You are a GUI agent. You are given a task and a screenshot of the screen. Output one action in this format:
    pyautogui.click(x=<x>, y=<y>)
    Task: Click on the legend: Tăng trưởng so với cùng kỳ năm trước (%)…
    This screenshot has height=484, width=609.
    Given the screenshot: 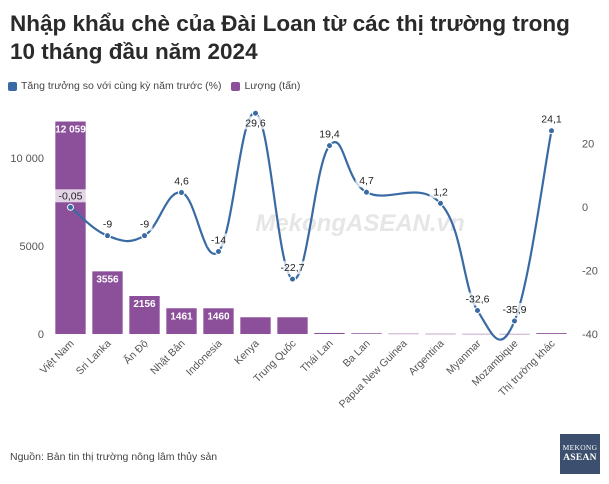 What is the action you would take?
    pyautogui.click(x=154, y=86)
    